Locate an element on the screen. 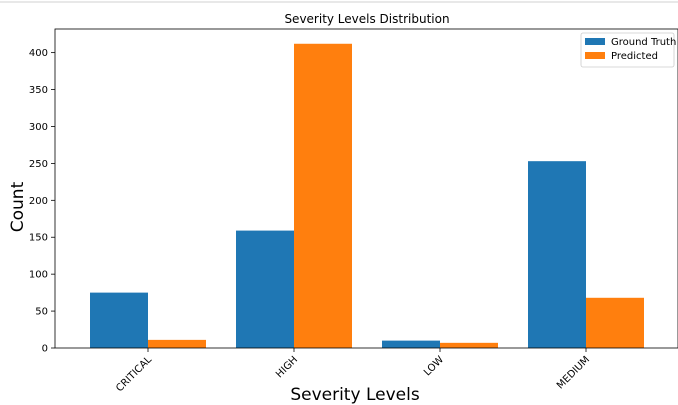 The height and width of the screenshot is (405, 678). legend-entry: Ground Truth is located at coordinates (643, 42).